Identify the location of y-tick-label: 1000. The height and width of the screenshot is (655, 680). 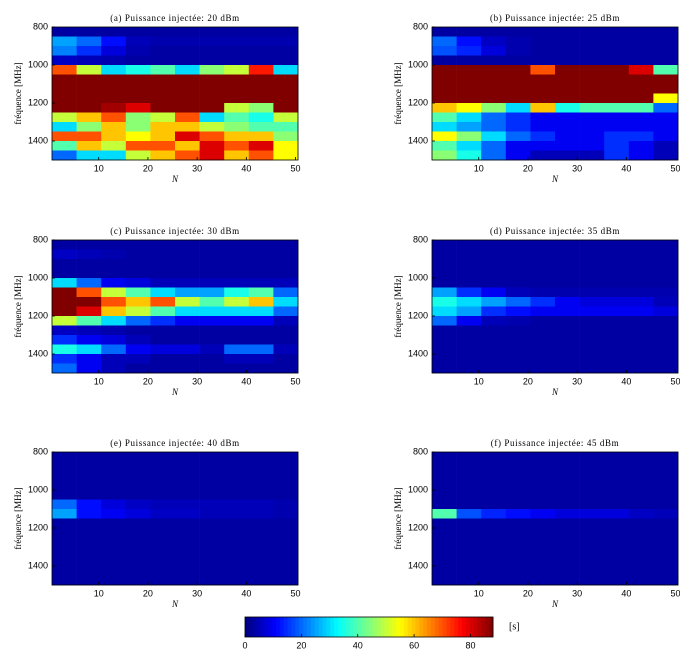
(38, 489).